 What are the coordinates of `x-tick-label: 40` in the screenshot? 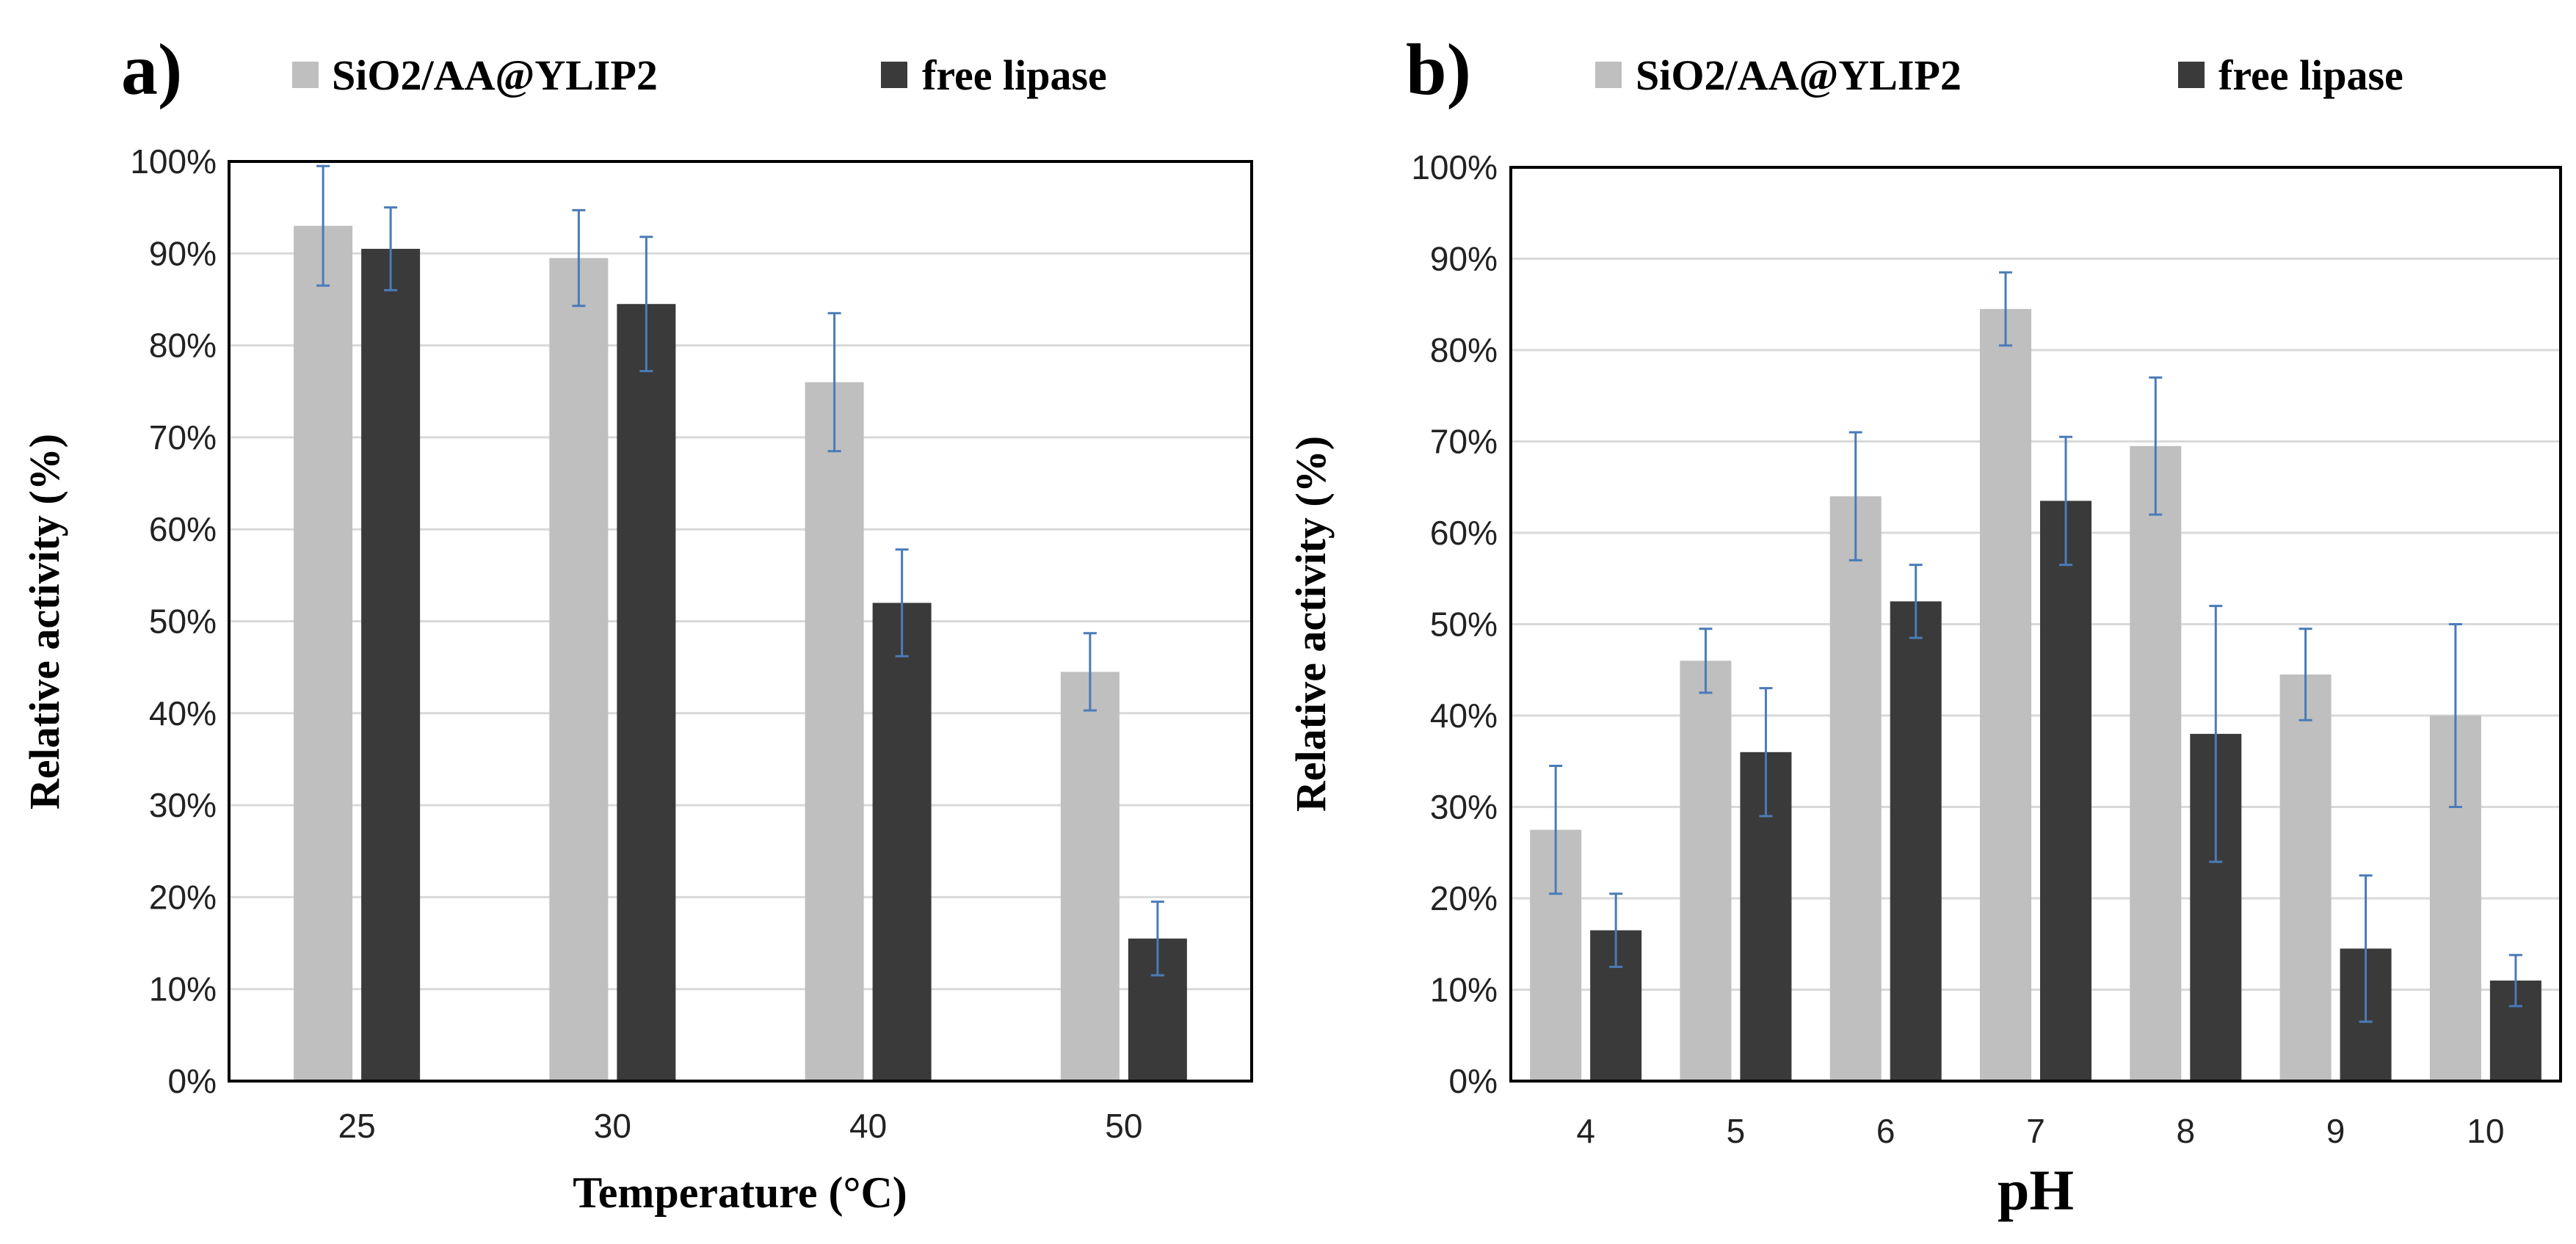 It's located at (868, 1126).